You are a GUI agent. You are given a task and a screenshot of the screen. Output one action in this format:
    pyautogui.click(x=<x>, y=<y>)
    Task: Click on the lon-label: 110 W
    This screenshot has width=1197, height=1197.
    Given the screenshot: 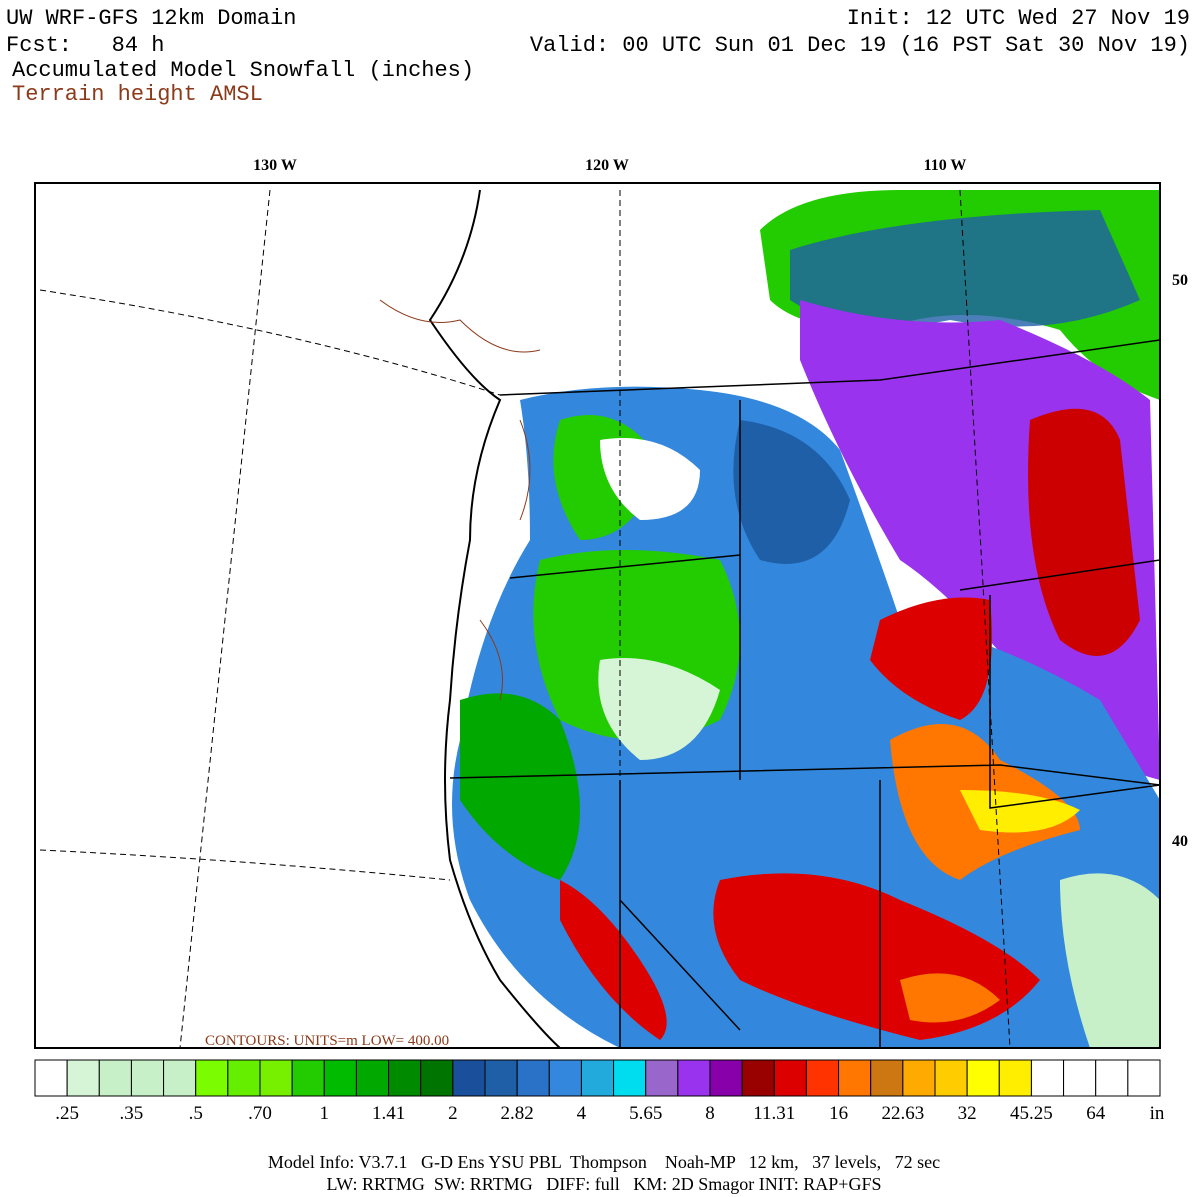 What is the action you would take?
    pyautogui.click(x=945, y=165)
    